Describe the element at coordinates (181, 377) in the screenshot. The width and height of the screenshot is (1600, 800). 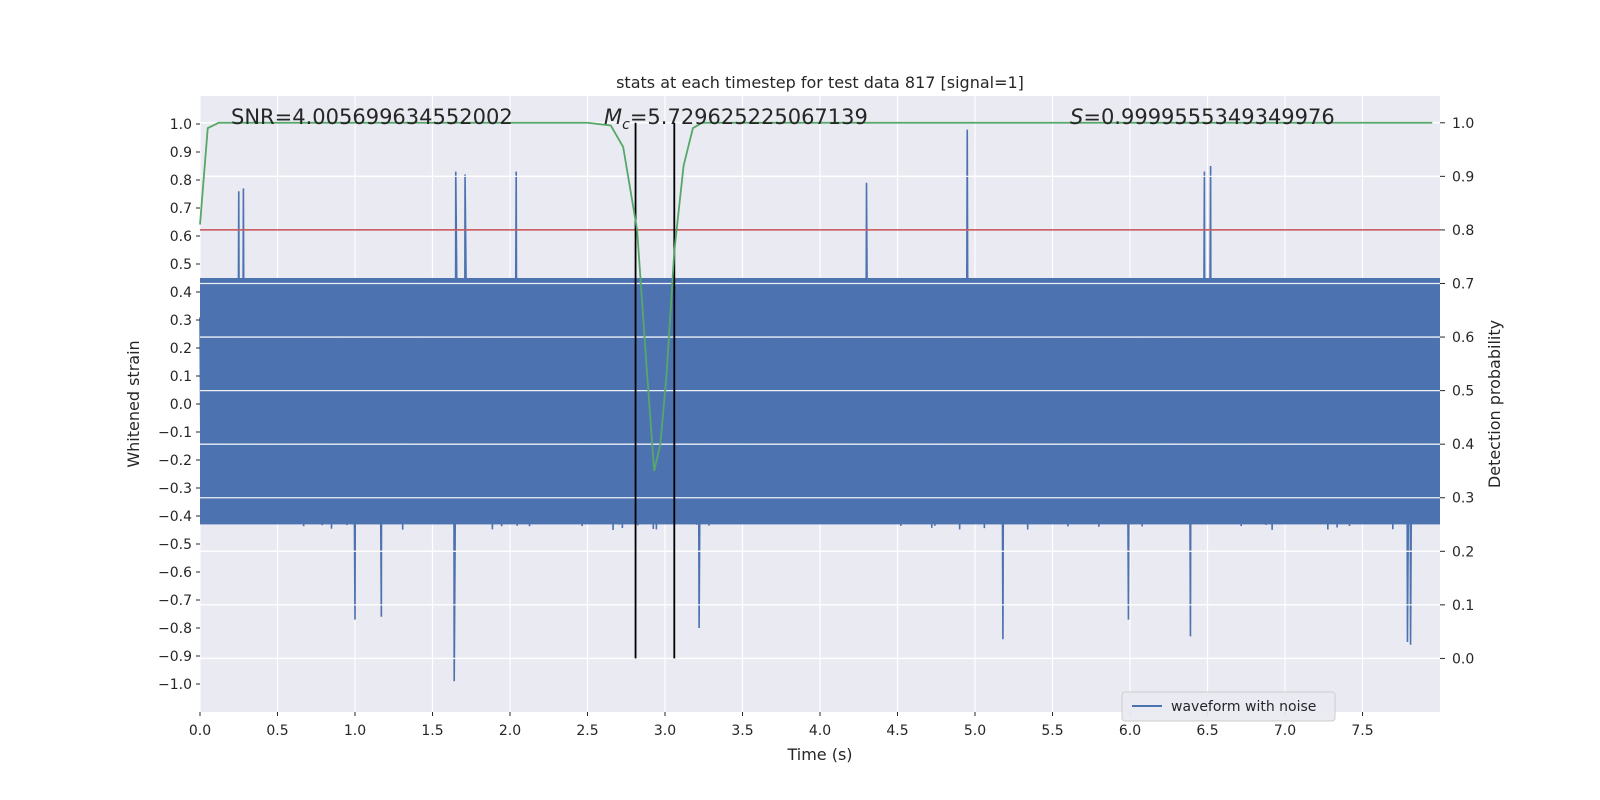
I see `left-tick-label: 0.1` at that location.